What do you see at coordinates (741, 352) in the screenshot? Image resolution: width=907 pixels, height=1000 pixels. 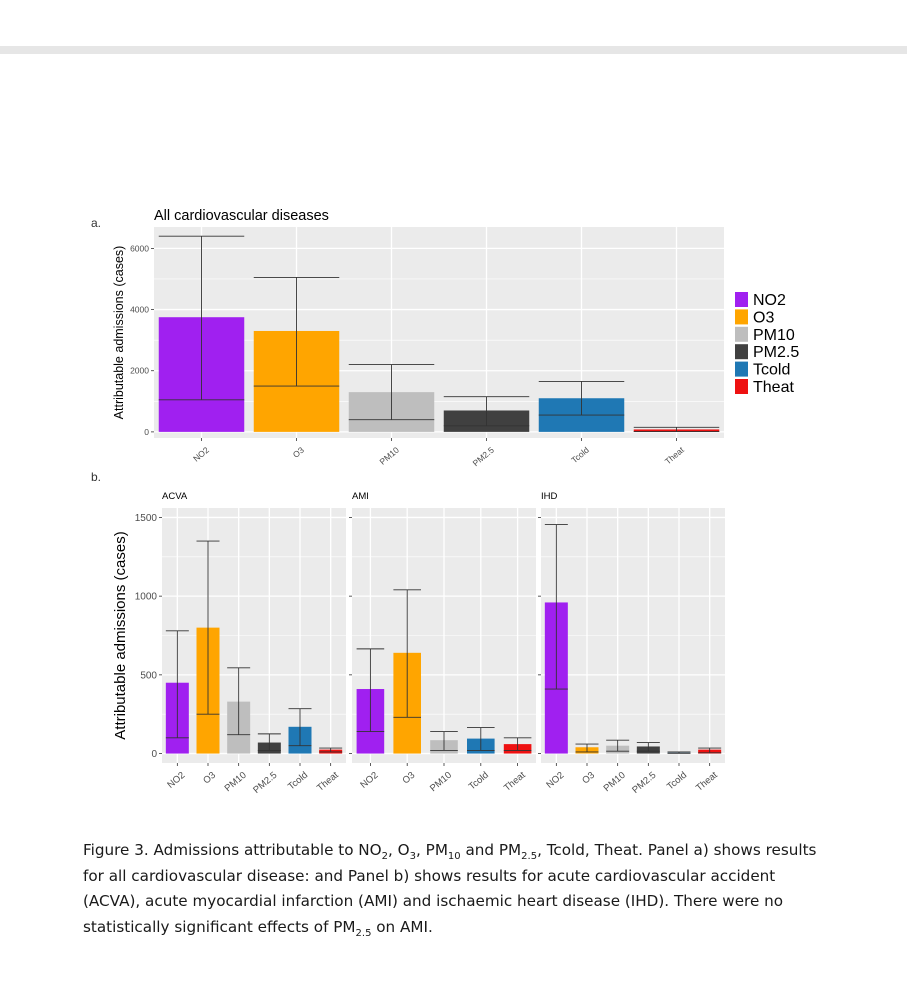 I see `legend-swatch-pm25` at bounding box center [741, 352].